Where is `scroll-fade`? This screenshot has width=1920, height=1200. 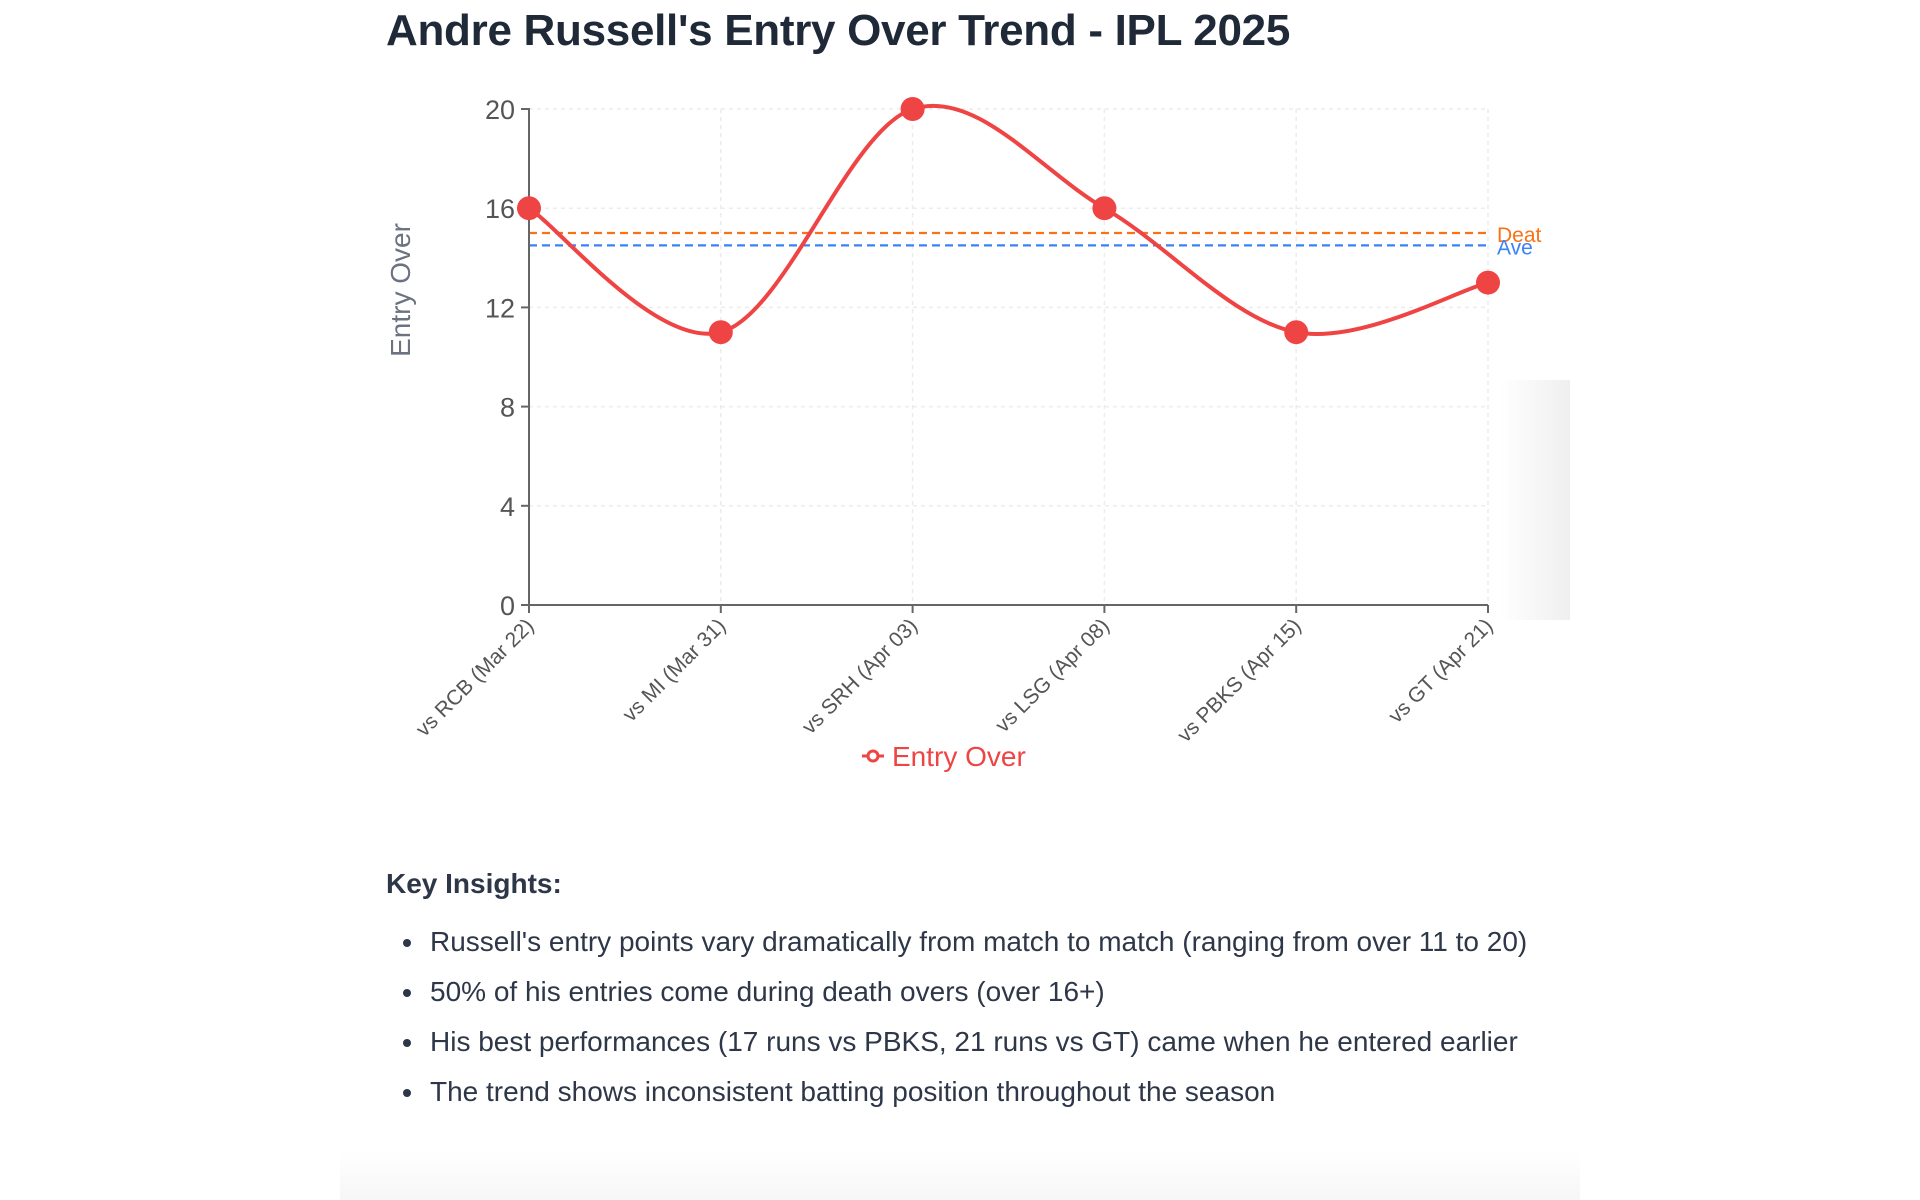 scroll-fade is located at coordinates (960, 1175).